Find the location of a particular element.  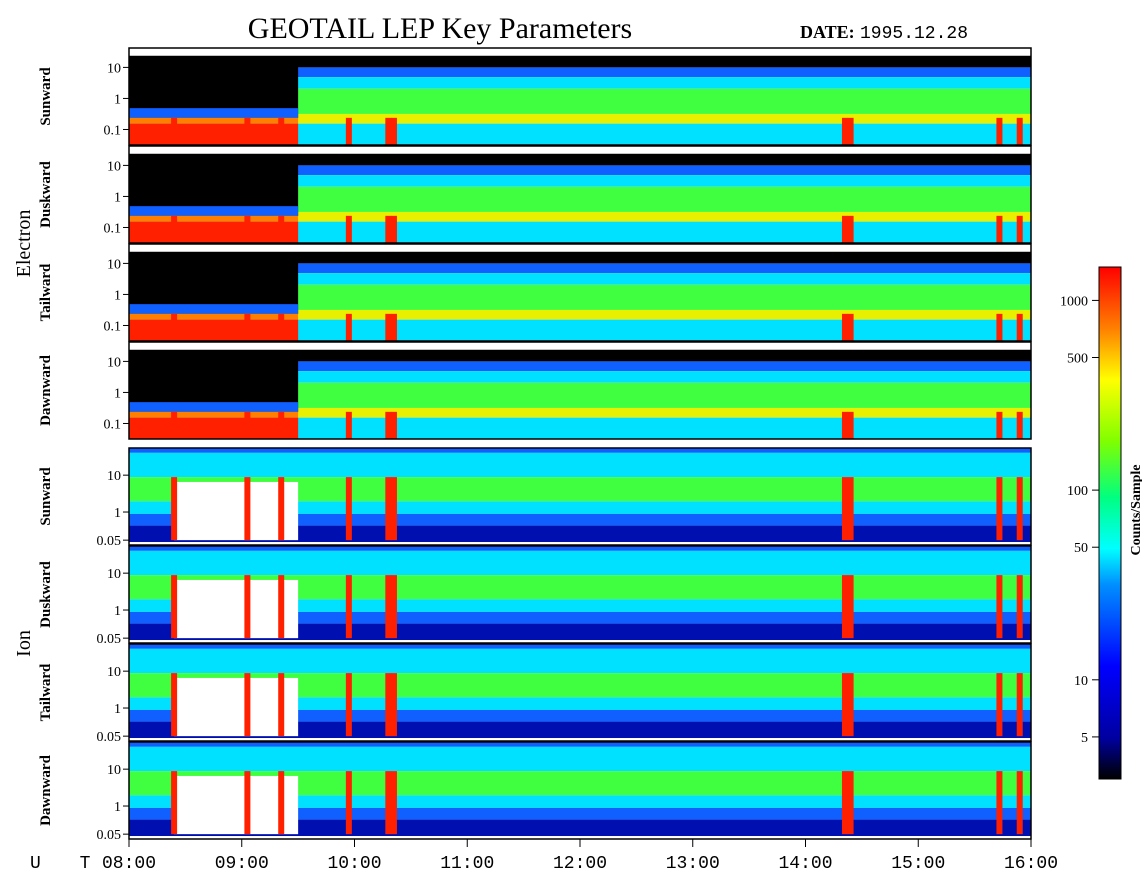

panel-name-label: Tailward is located at coordinates (46, 292).